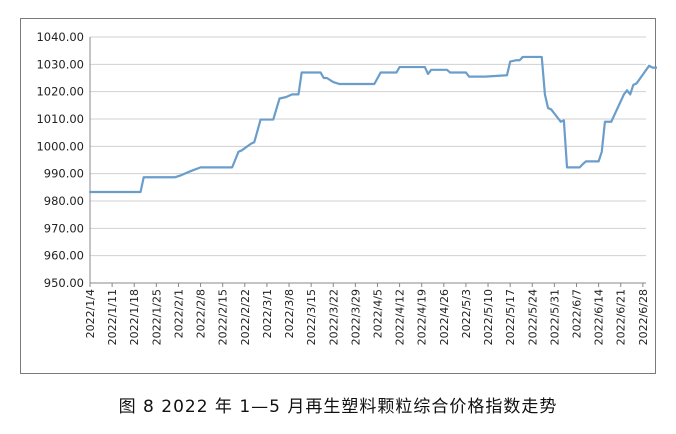 The width and height of the screenshot is (676, 434). I want to click on x-tick-label: 2022/2/22, so click(245, 317).